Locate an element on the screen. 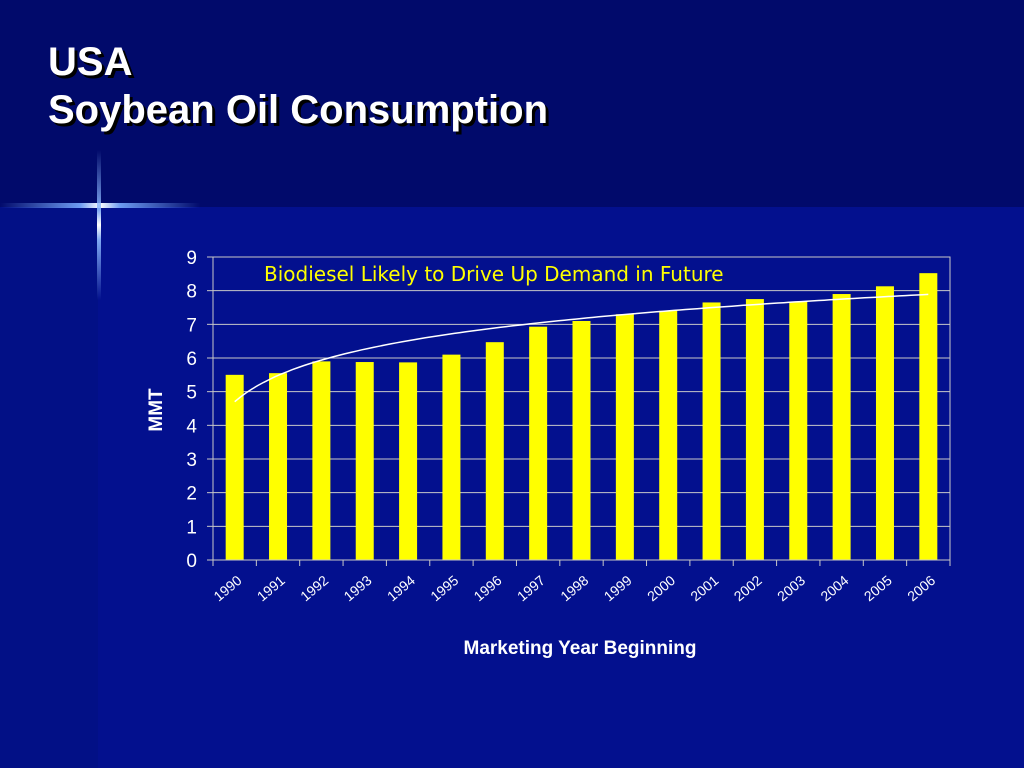 The image size is (1024, 768). x-tick-label: 1992 is located at coordinates (314, 588).